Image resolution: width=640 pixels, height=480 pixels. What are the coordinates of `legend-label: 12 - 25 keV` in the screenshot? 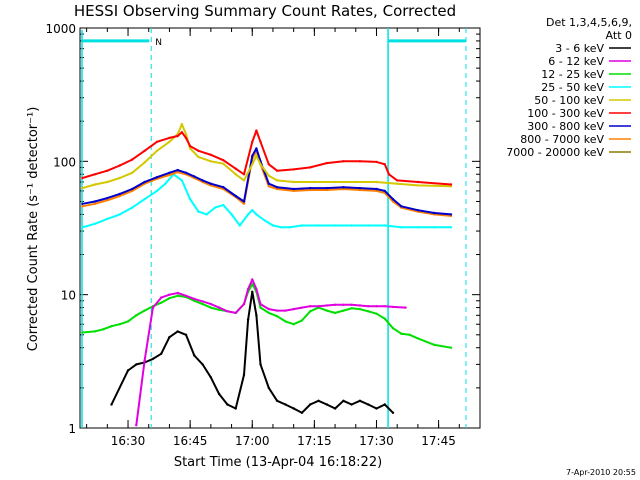 It's located at (572, 74).